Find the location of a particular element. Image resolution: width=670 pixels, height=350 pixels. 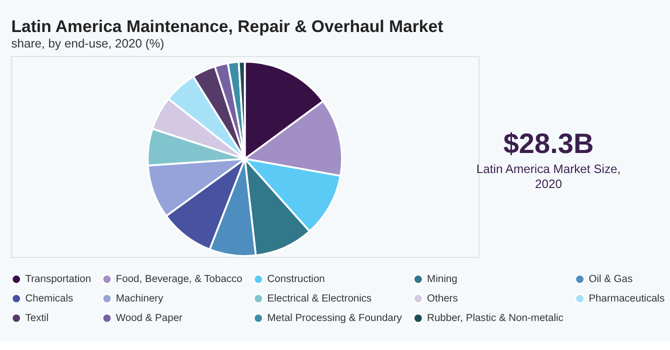

legend-label: Mining is located at coordinates (442, 280).